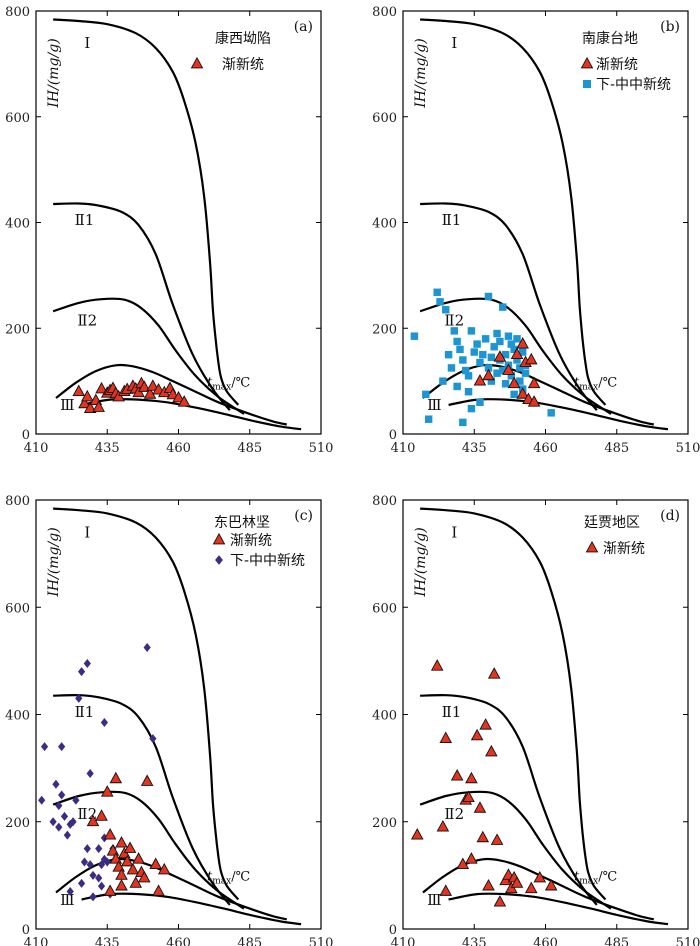  Describe the element at coordinates (587, 84) in the screenshot. I see `legend-marker-square` at that location.